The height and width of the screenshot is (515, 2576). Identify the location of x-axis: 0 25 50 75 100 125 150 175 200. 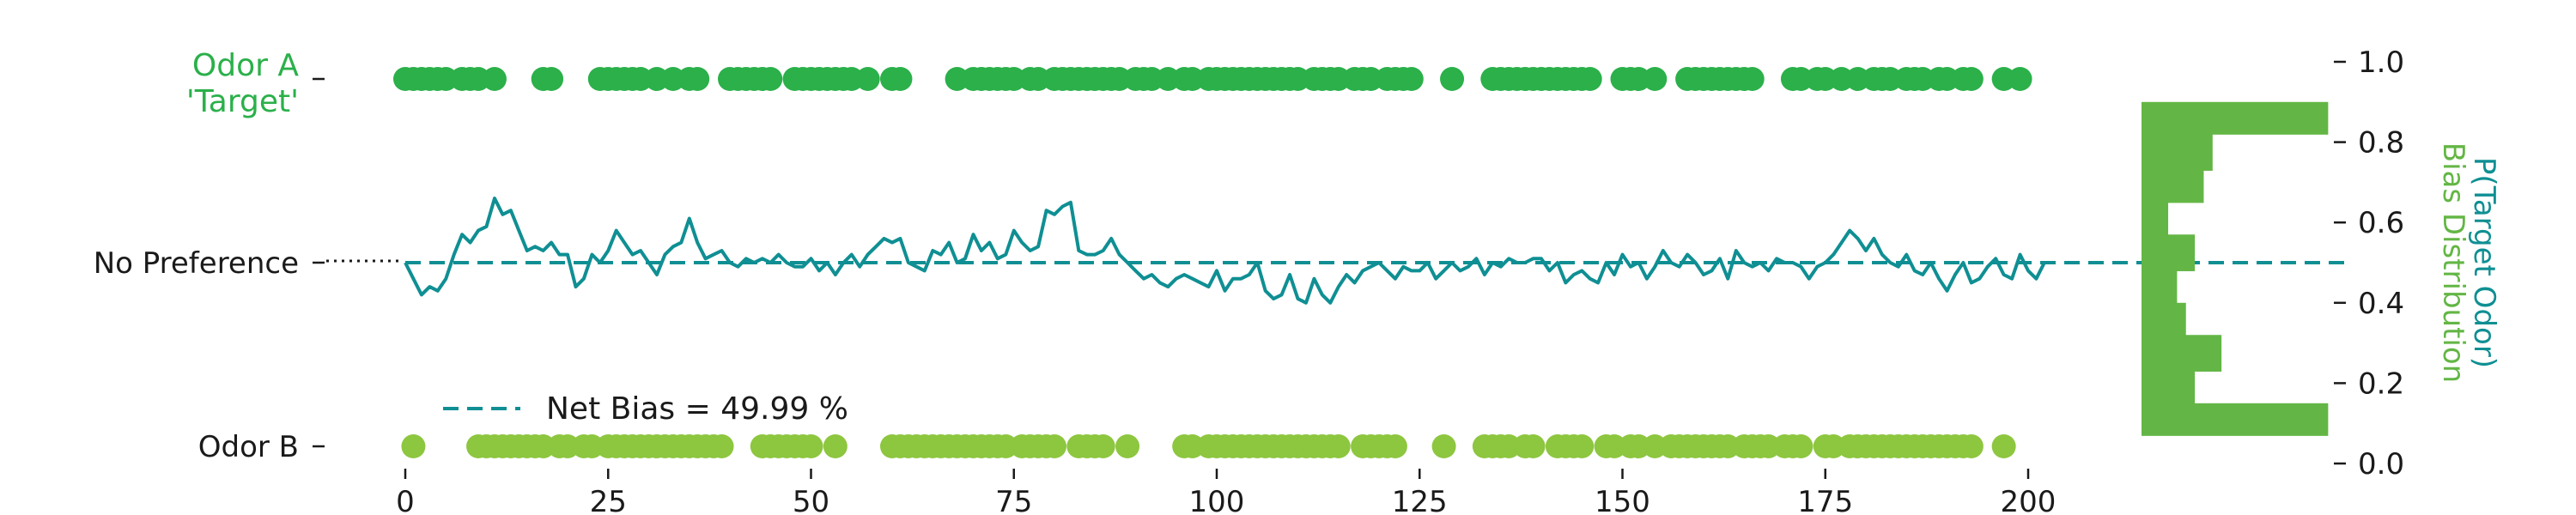
(1226, 492).